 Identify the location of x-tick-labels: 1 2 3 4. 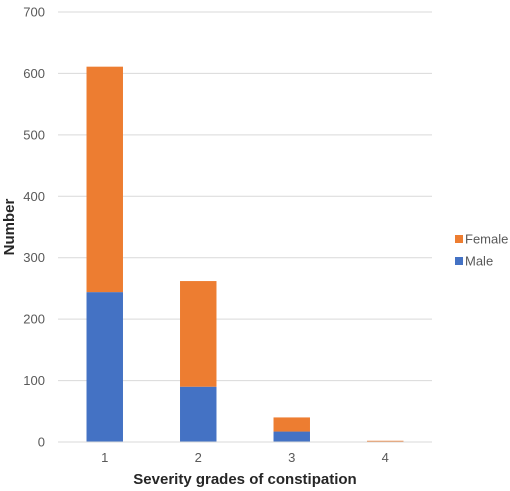
(245, 457).